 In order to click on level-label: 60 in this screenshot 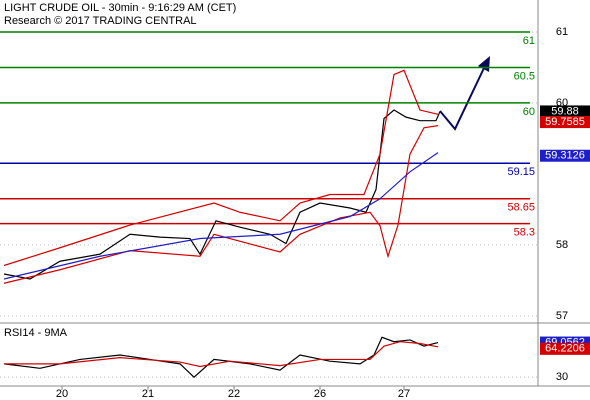, I will do `click(529, 112)`.